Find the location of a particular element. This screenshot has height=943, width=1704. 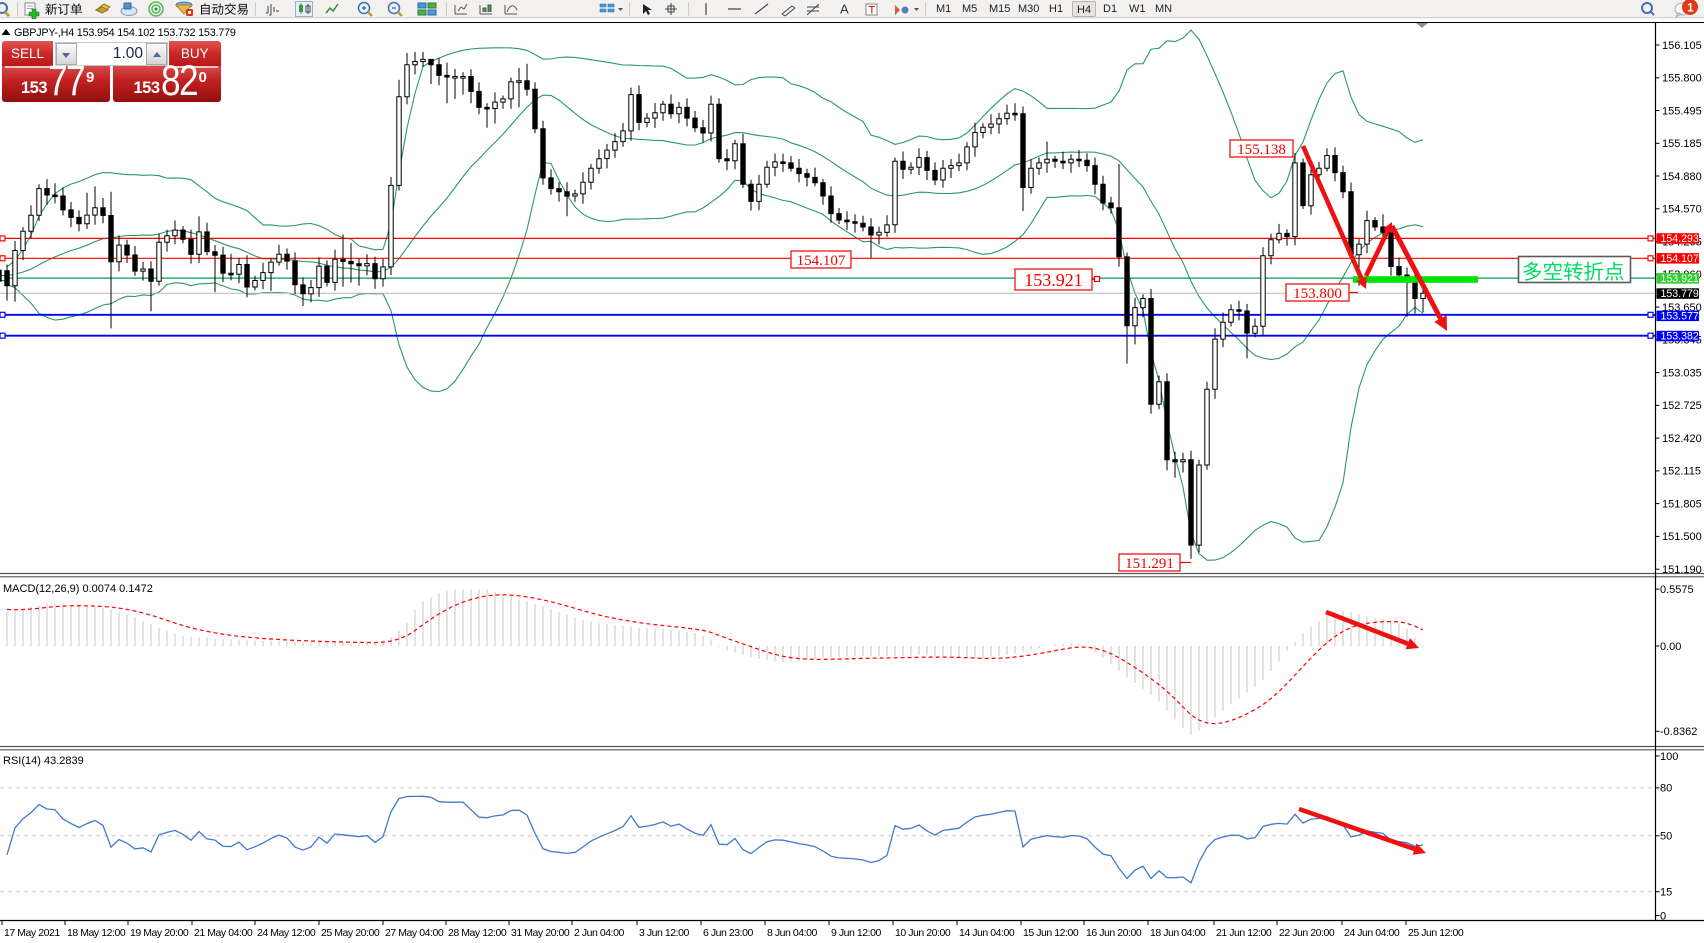

svg-text: 15 Jun 12:00 is located at coordinates (1051, 933).